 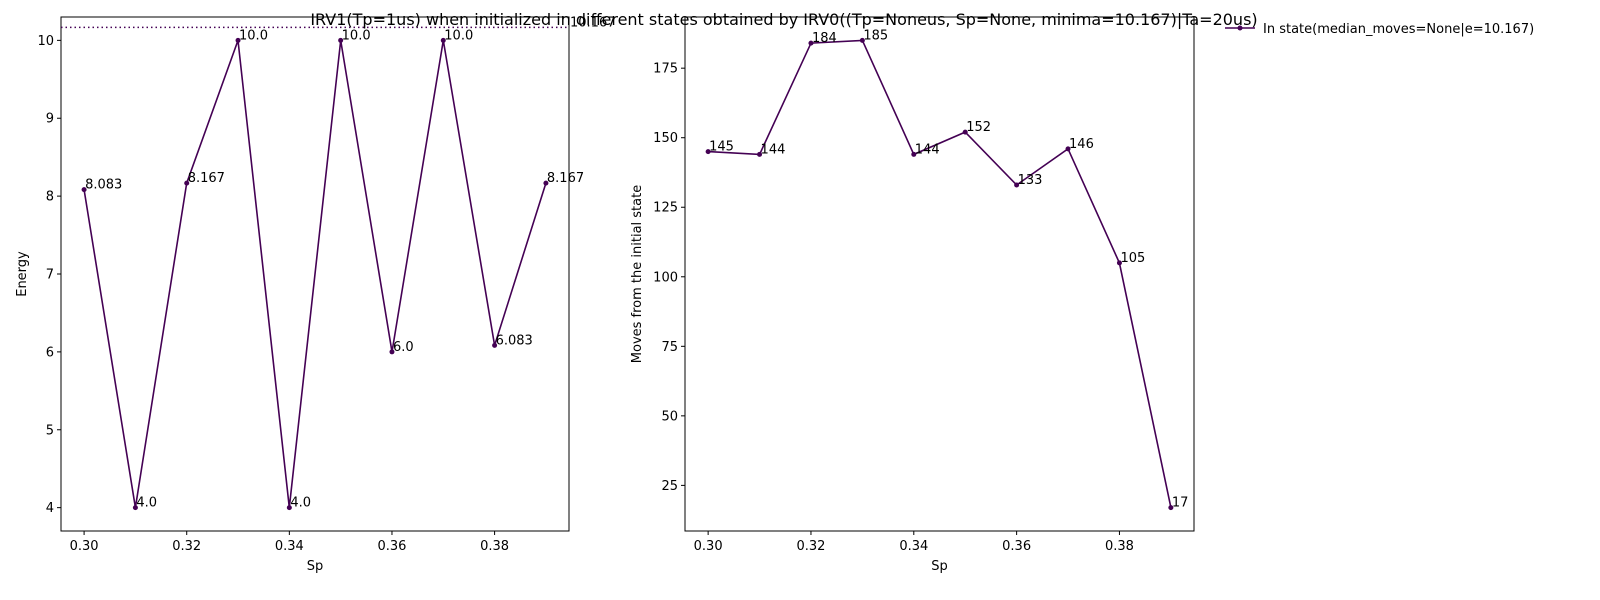 I want to click on legend: In state(median_moves=None|e=10.167), so click(x=1379, y=29).